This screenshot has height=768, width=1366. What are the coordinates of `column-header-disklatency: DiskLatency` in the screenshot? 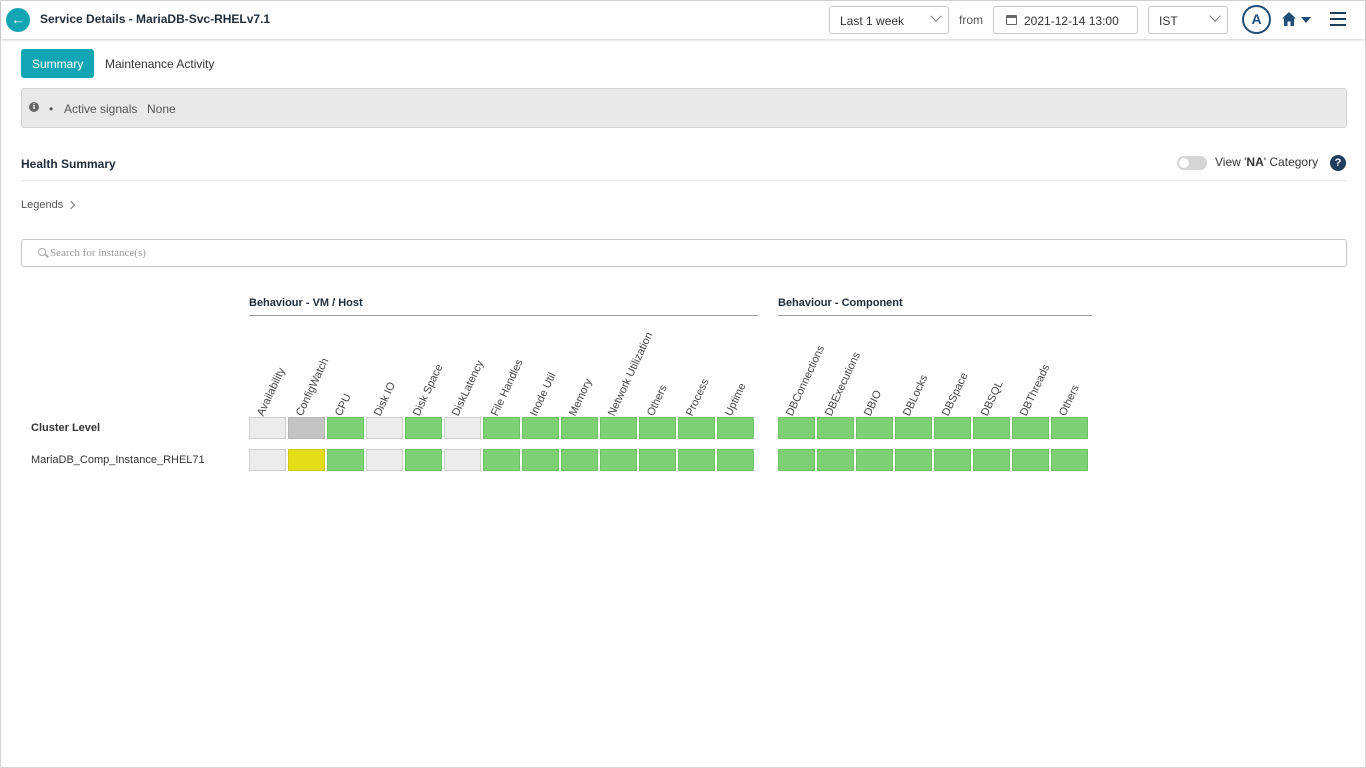 It's located at (468, 388).